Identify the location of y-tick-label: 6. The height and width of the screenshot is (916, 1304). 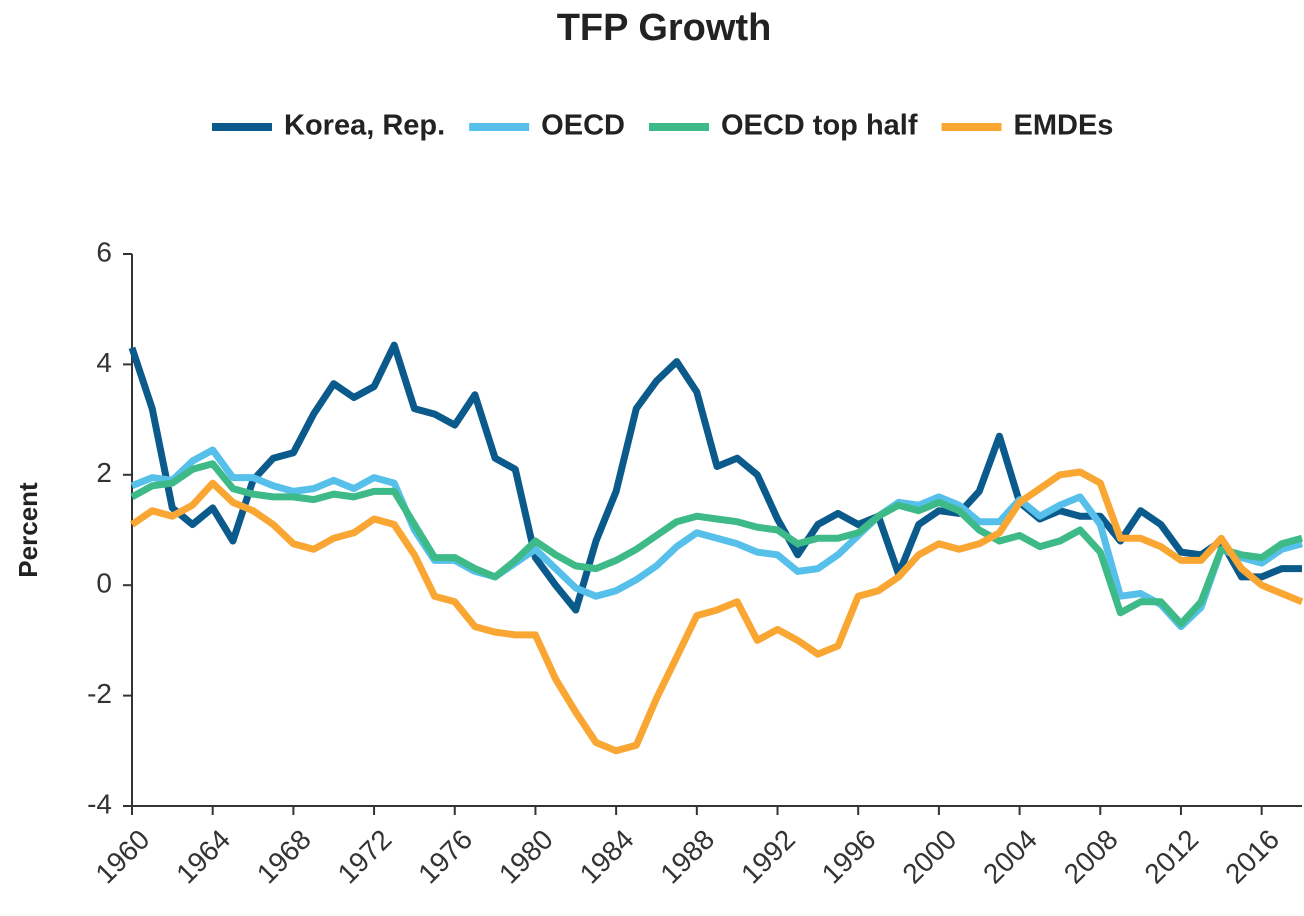
(104, 251).